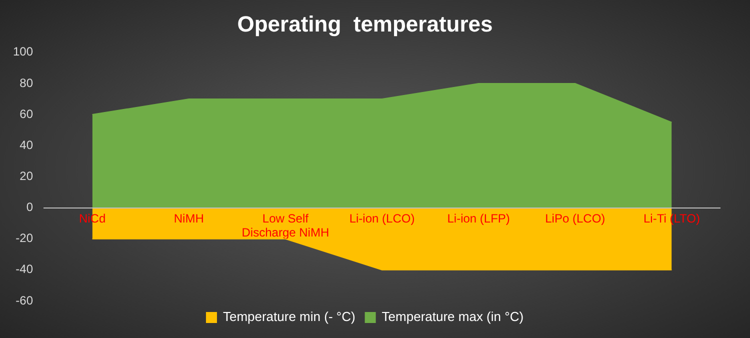 The image size is (750, 338). Describe the element at coordinates (382, 218) in the screenshot. I see `x-tick-label: Li-ion (LCO)` at that location.